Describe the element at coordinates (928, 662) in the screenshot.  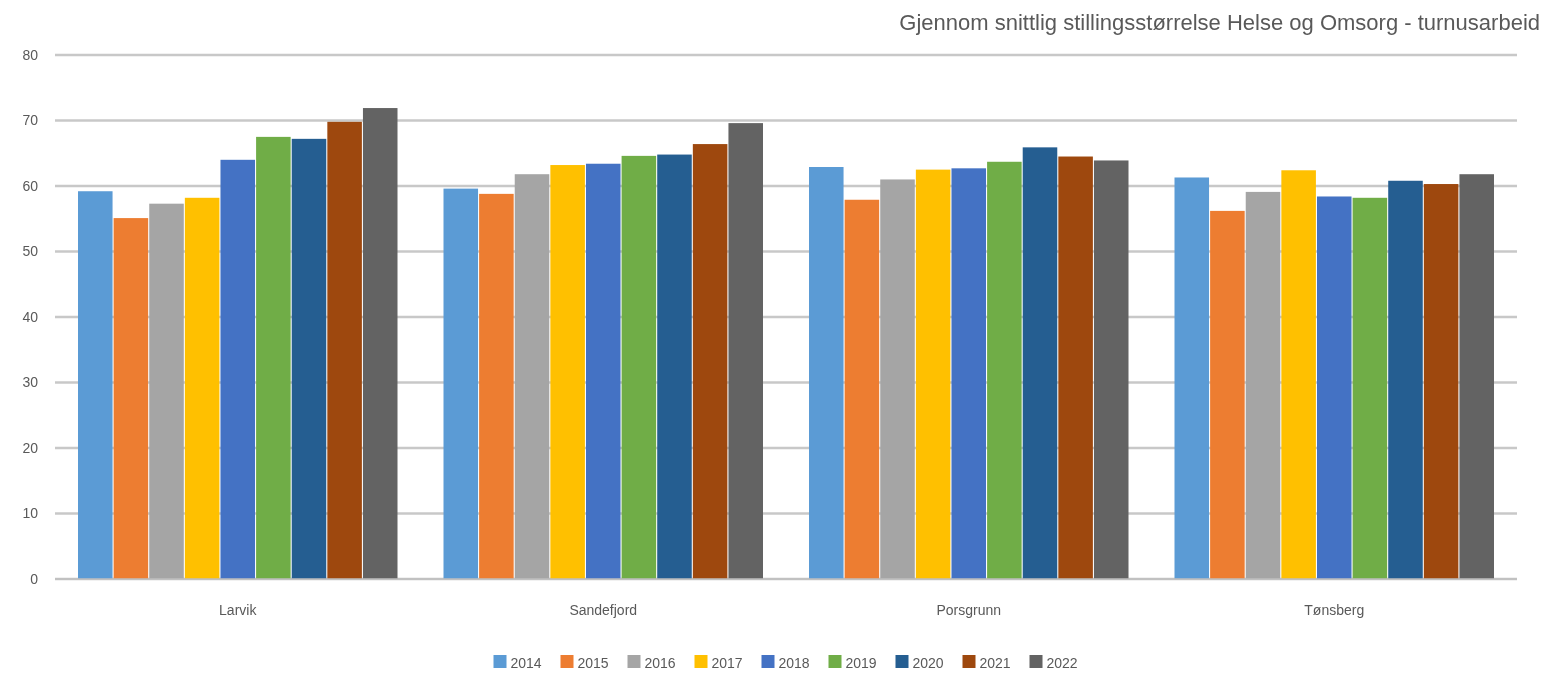
I see `legend-label: 2020` at that location.